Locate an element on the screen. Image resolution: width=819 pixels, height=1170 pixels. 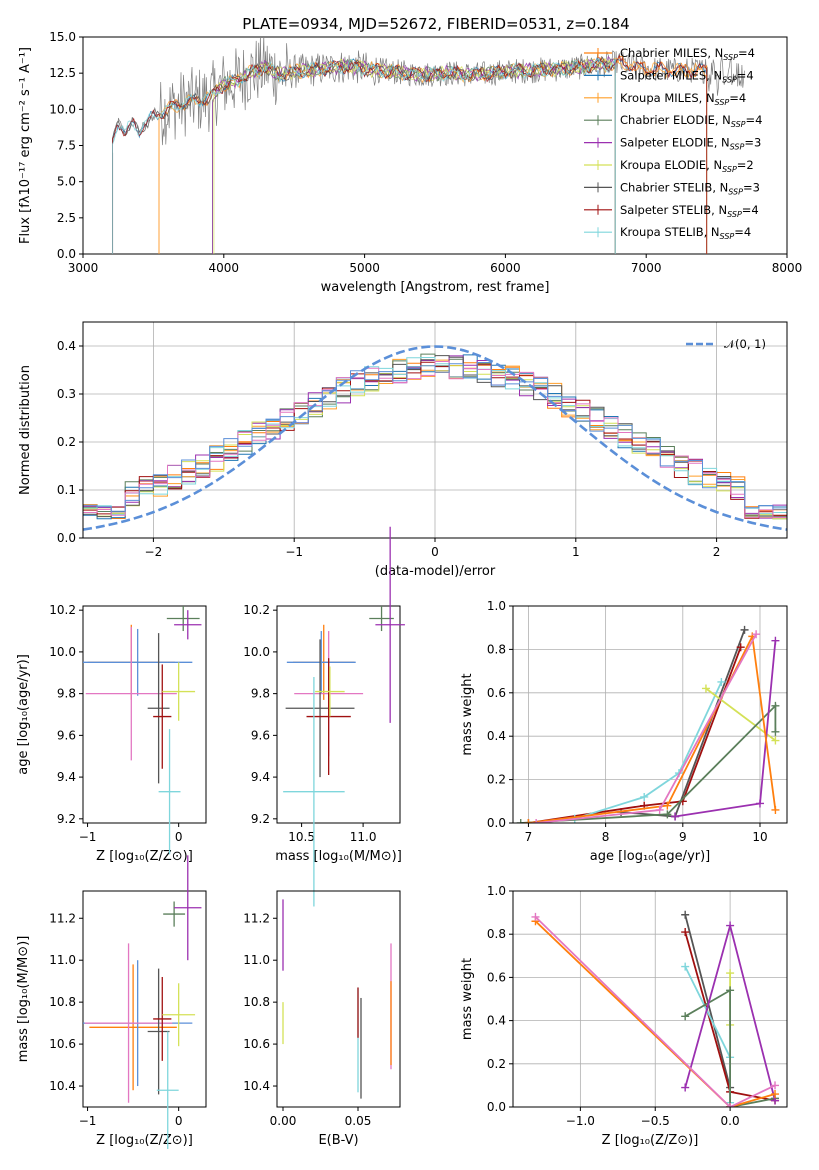
legend-entry: 𝒩(0, 1) is located at coordinates (745, 344).